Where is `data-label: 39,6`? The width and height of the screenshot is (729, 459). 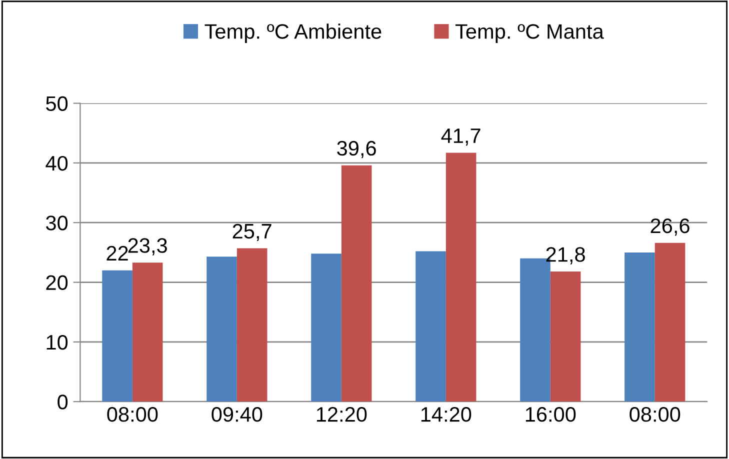 data-label: 39,6 is located at coordinates (356, 149).